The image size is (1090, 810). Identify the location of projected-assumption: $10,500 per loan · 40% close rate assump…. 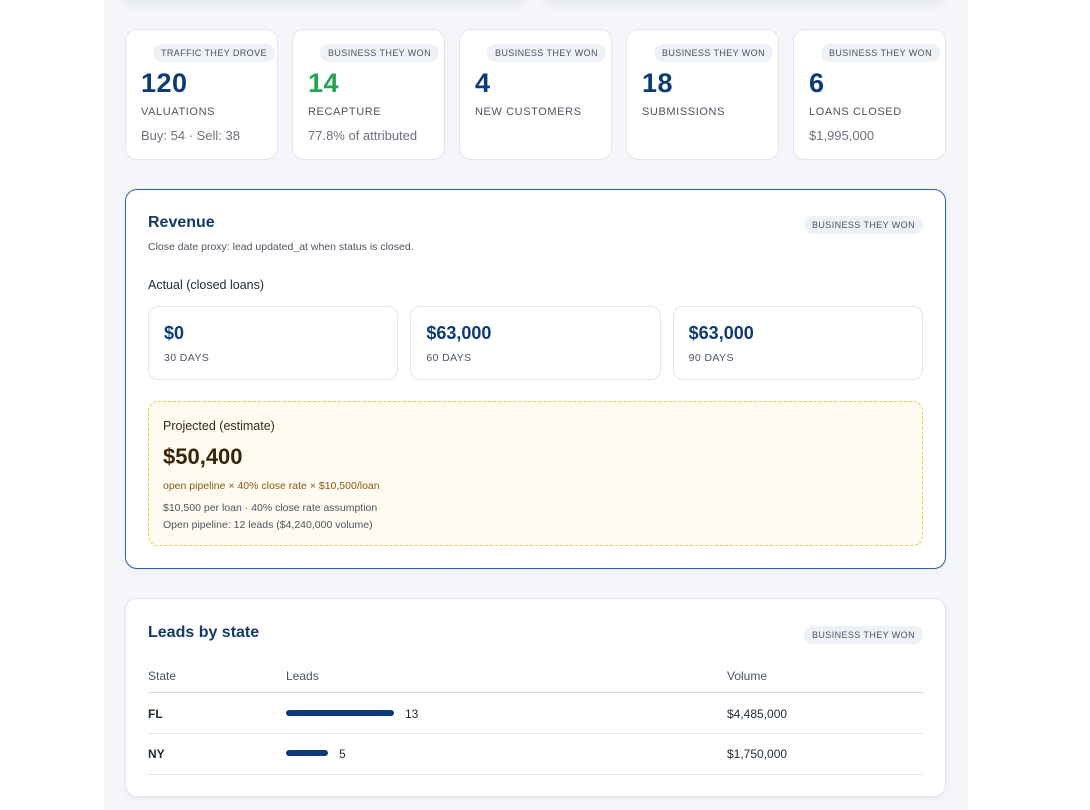
(270, 508).